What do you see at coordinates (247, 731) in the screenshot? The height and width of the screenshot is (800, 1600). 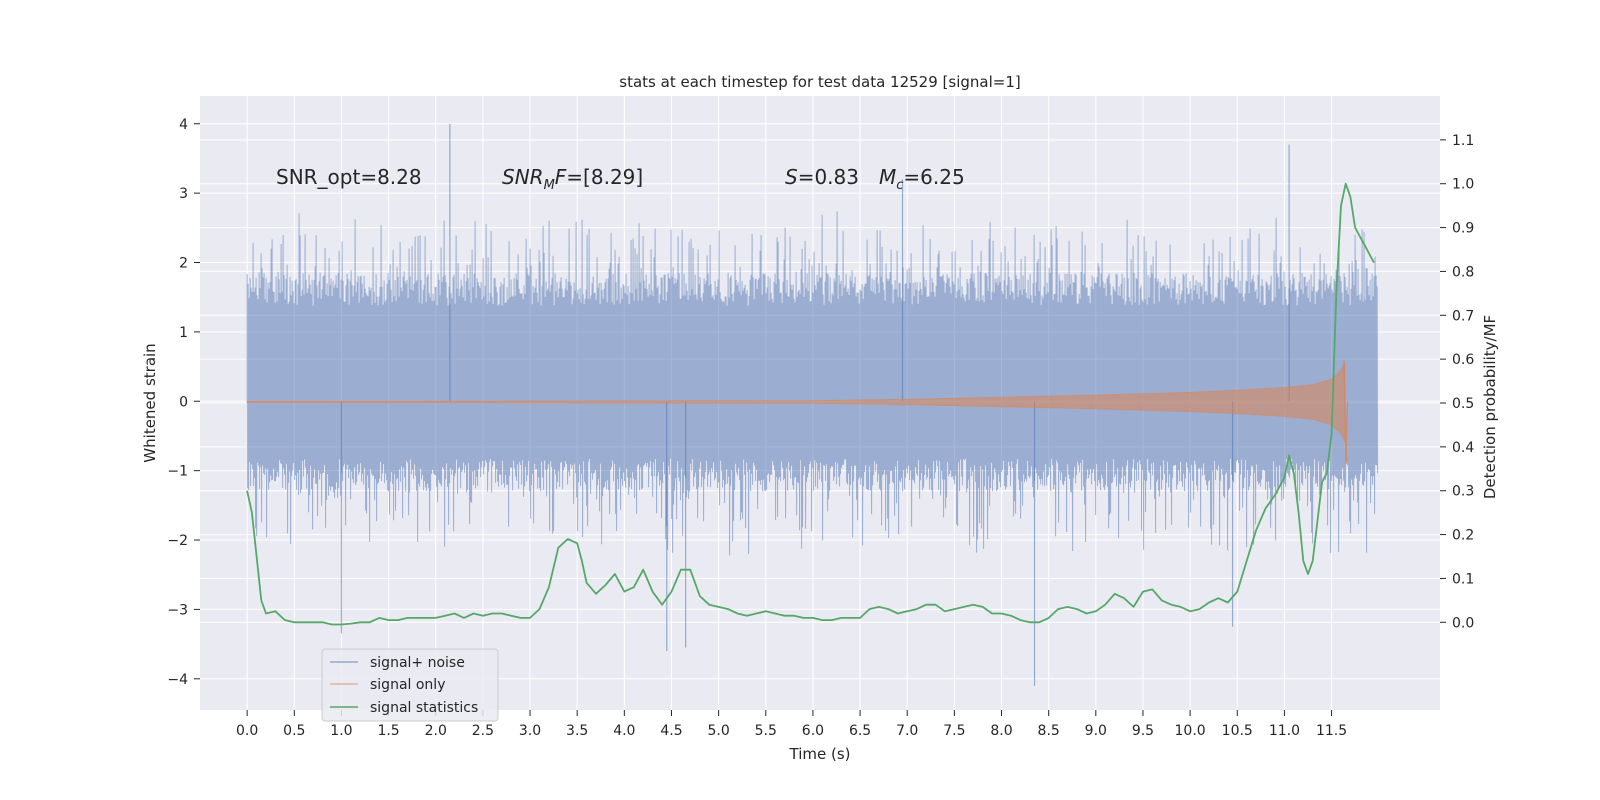 I see `x-tick-label: 0.0` at bounding box center [247, 731].